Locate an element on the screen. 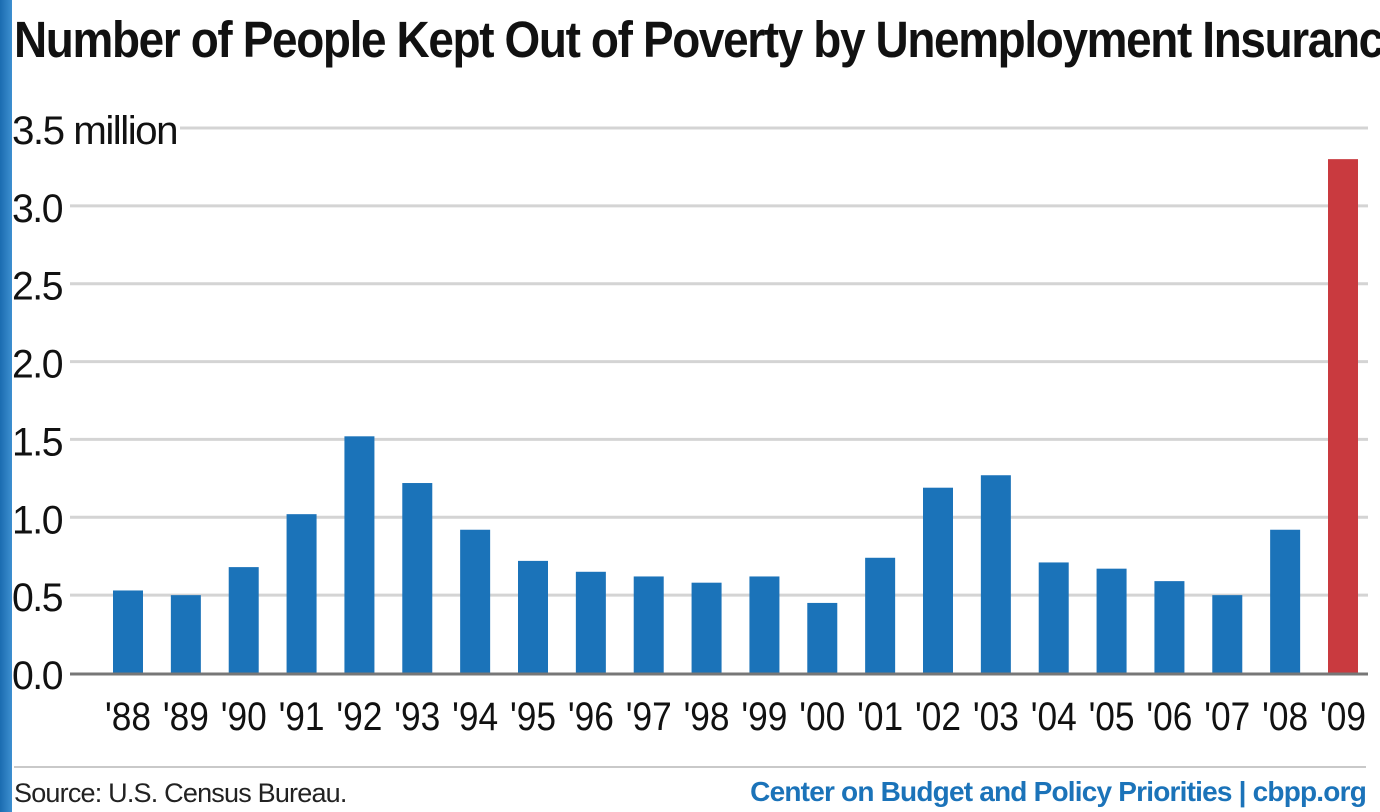  x-tick-label: '06 is located at coordinates (1169, 717).